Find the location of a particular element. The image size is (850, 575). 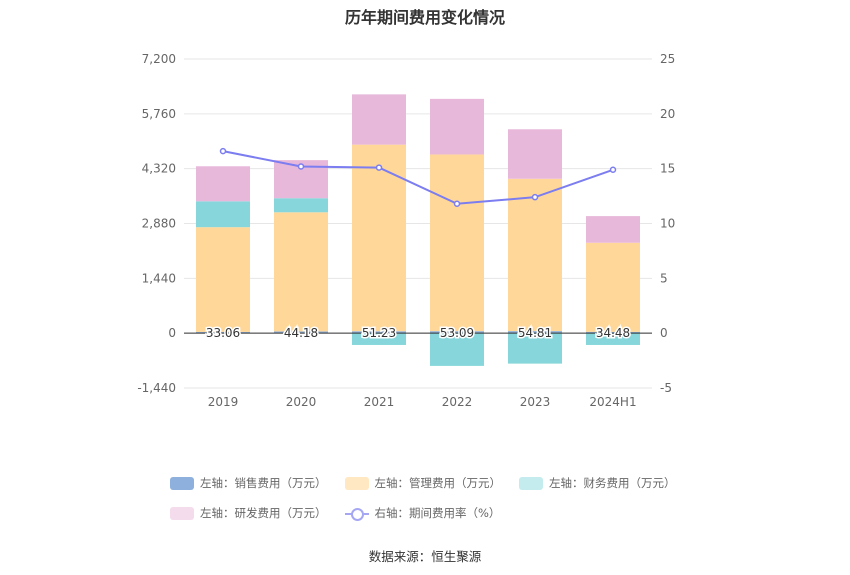

legend-label: 左轴：管理费用（万元） is located at coordinates (438, 483).